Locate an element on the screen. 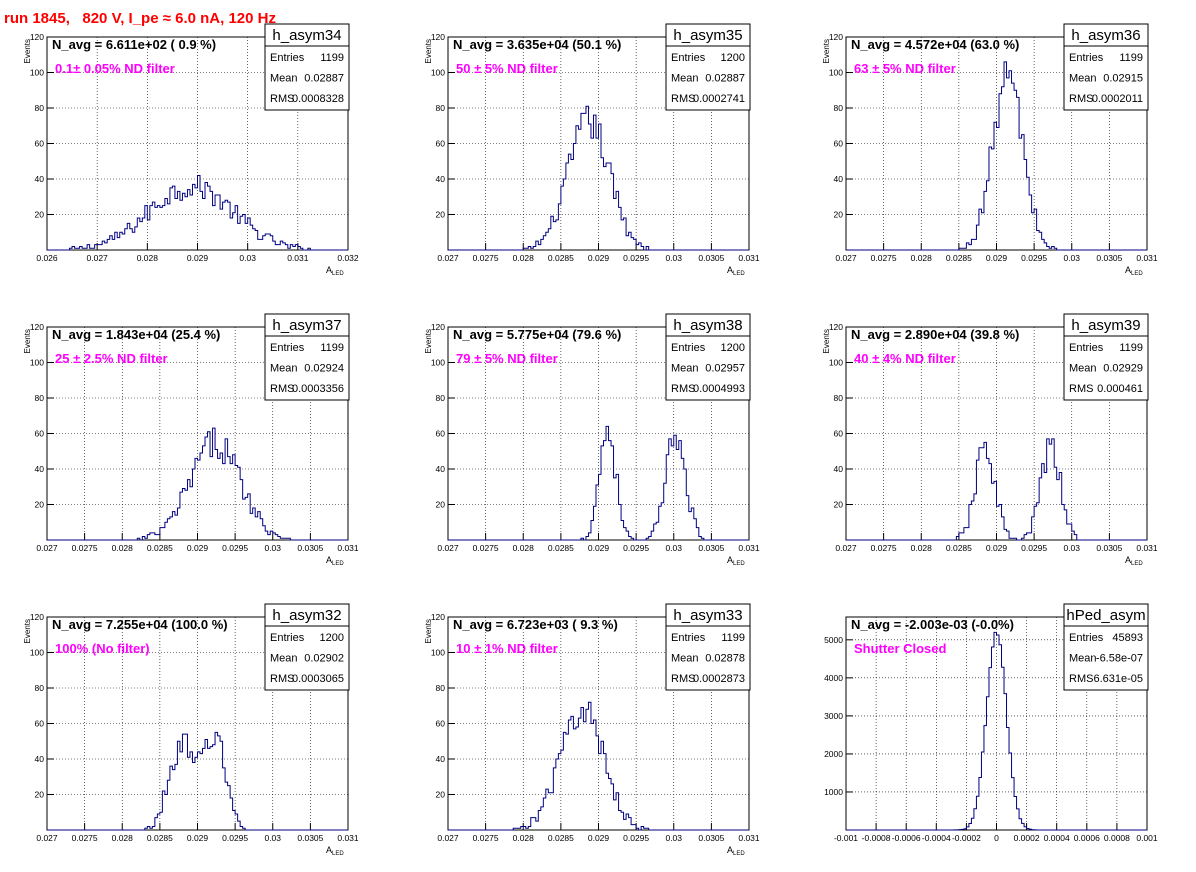  run-title: run 1845, 820 V, I_pe ≈ 6.0 nA, 120 Hz is located at coordinates (140, 18).